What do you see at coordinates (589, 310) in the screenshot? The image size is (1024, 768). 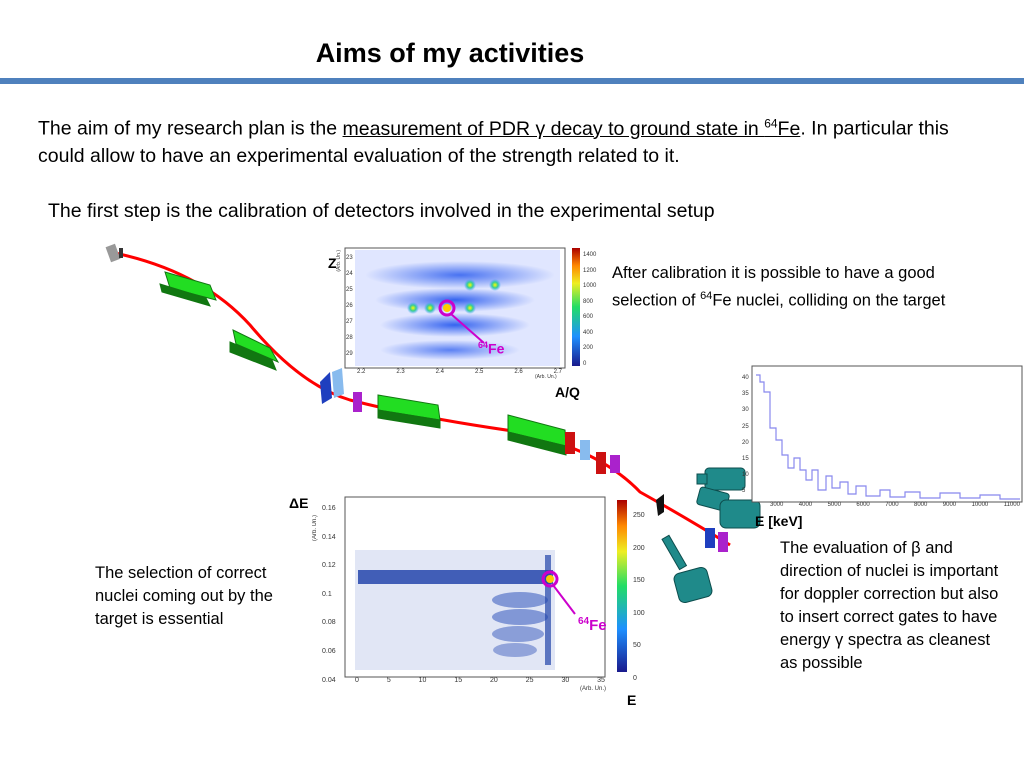 I see `zaq-scale-ticks: 1400 1200 1000 800 600 400 200 0` at bounding box center [589, 310].